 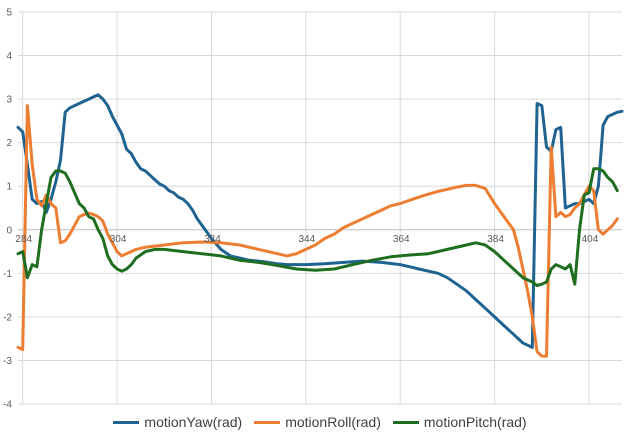 I want to click on y-tick-label: 5, so click(x=9, y=13).